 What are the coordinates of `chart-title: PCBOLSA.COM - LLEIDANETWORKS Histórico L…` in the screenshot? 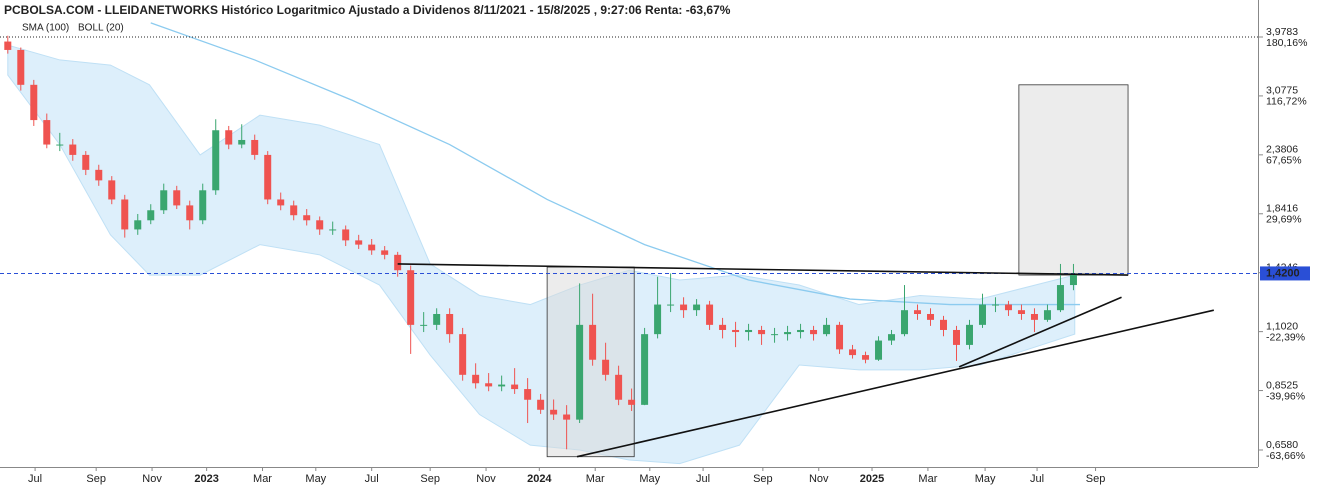 It's located at (367, 10).